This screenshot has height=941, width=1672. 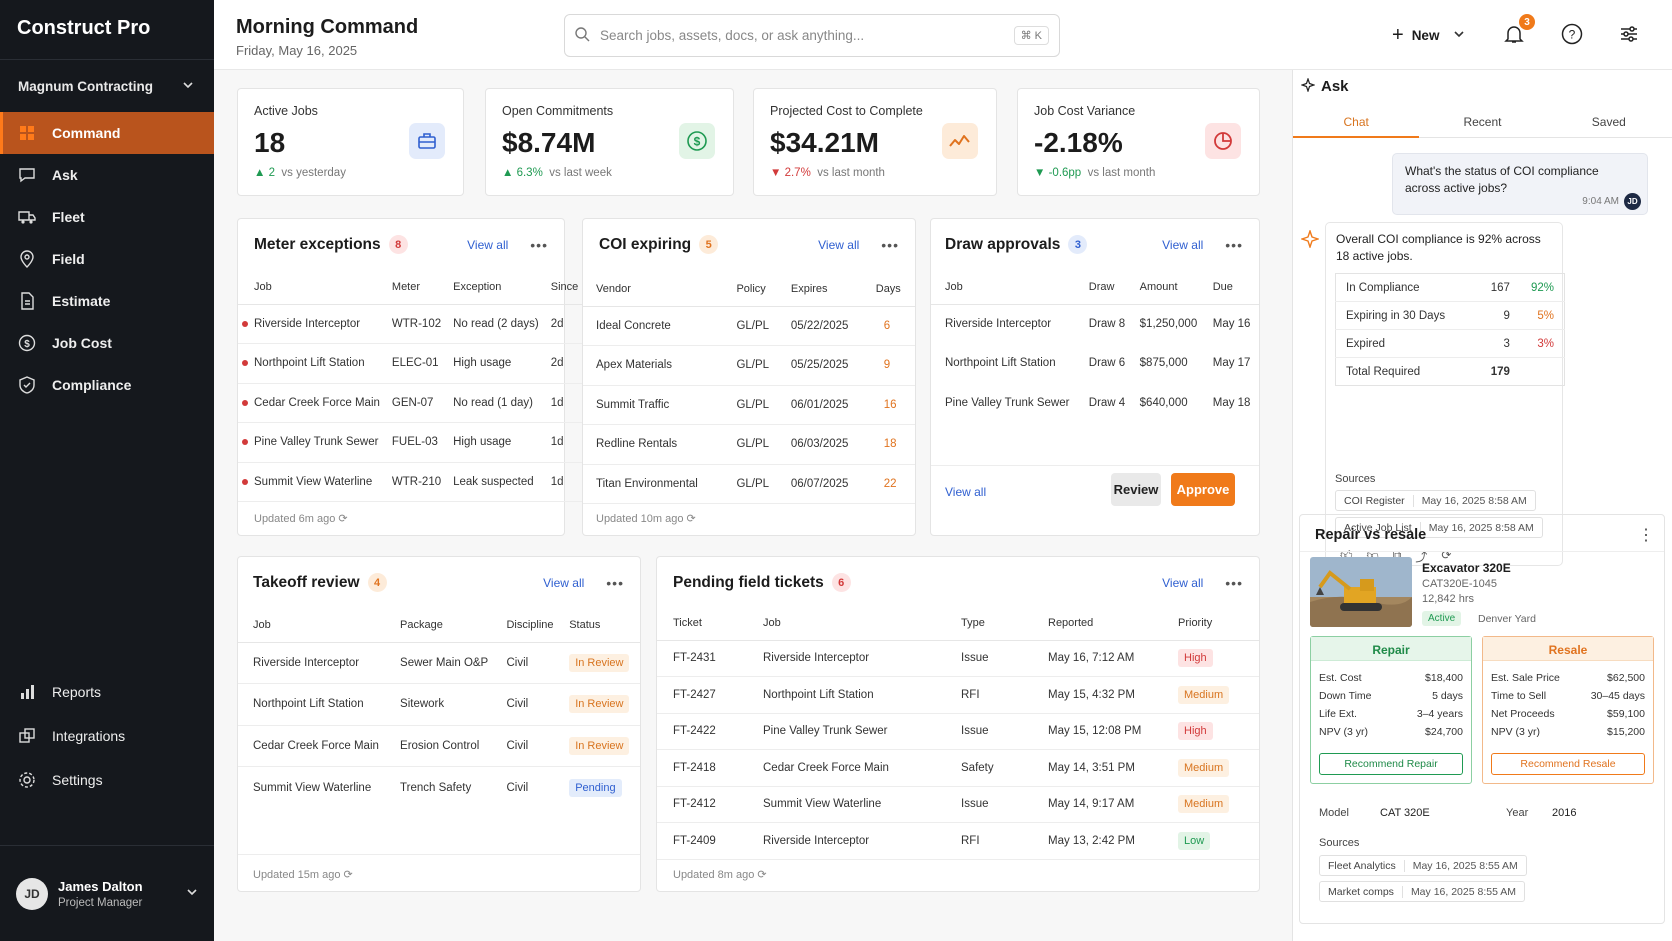 What do you see at coordinates (107, 259) in the screenshot?
I see `nav-item-field: Field` at bounding box center [107, 259].